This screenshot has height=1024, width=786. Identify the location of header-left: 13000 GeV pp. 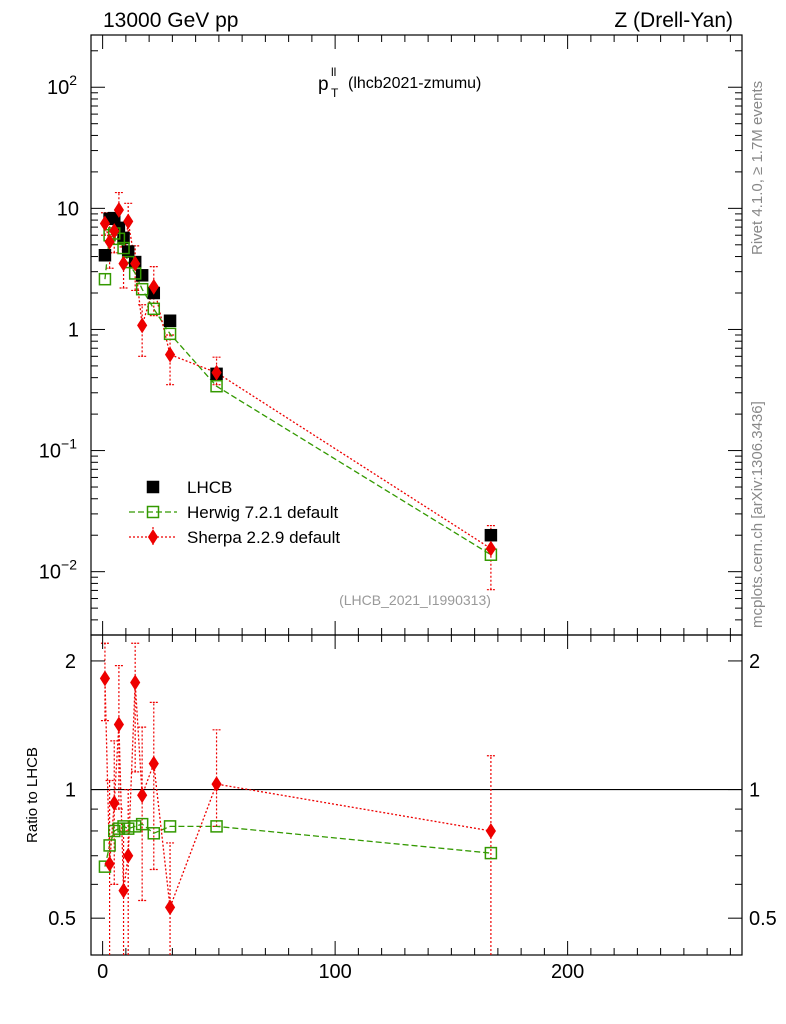
(170, 20).